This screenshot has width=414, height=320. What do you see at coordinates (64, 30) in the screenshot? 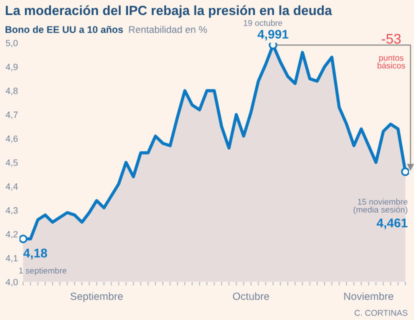
I see `chart-subtitle: Bono de EE UU a 10 años` at bounding box center [64, 30].